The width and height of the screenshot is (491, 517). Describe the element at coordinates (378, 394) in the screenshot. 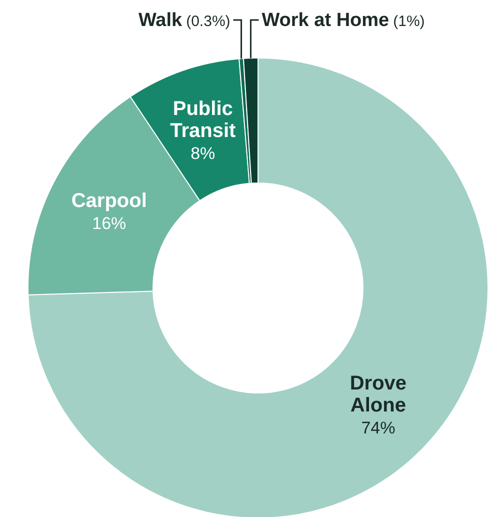

I see `slice-label: Drove Alone` at that location.